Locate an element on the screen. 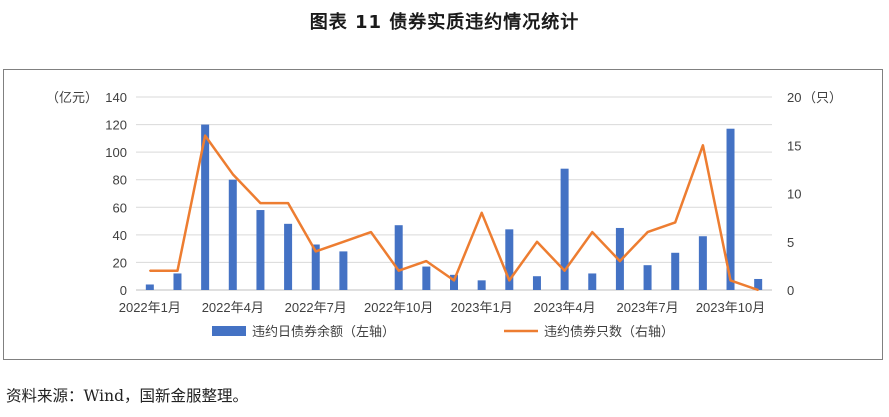 This screenshot has width=889, height=417. x-axis-tick-label: 2023年10月 is located at coordinates (730, 307).